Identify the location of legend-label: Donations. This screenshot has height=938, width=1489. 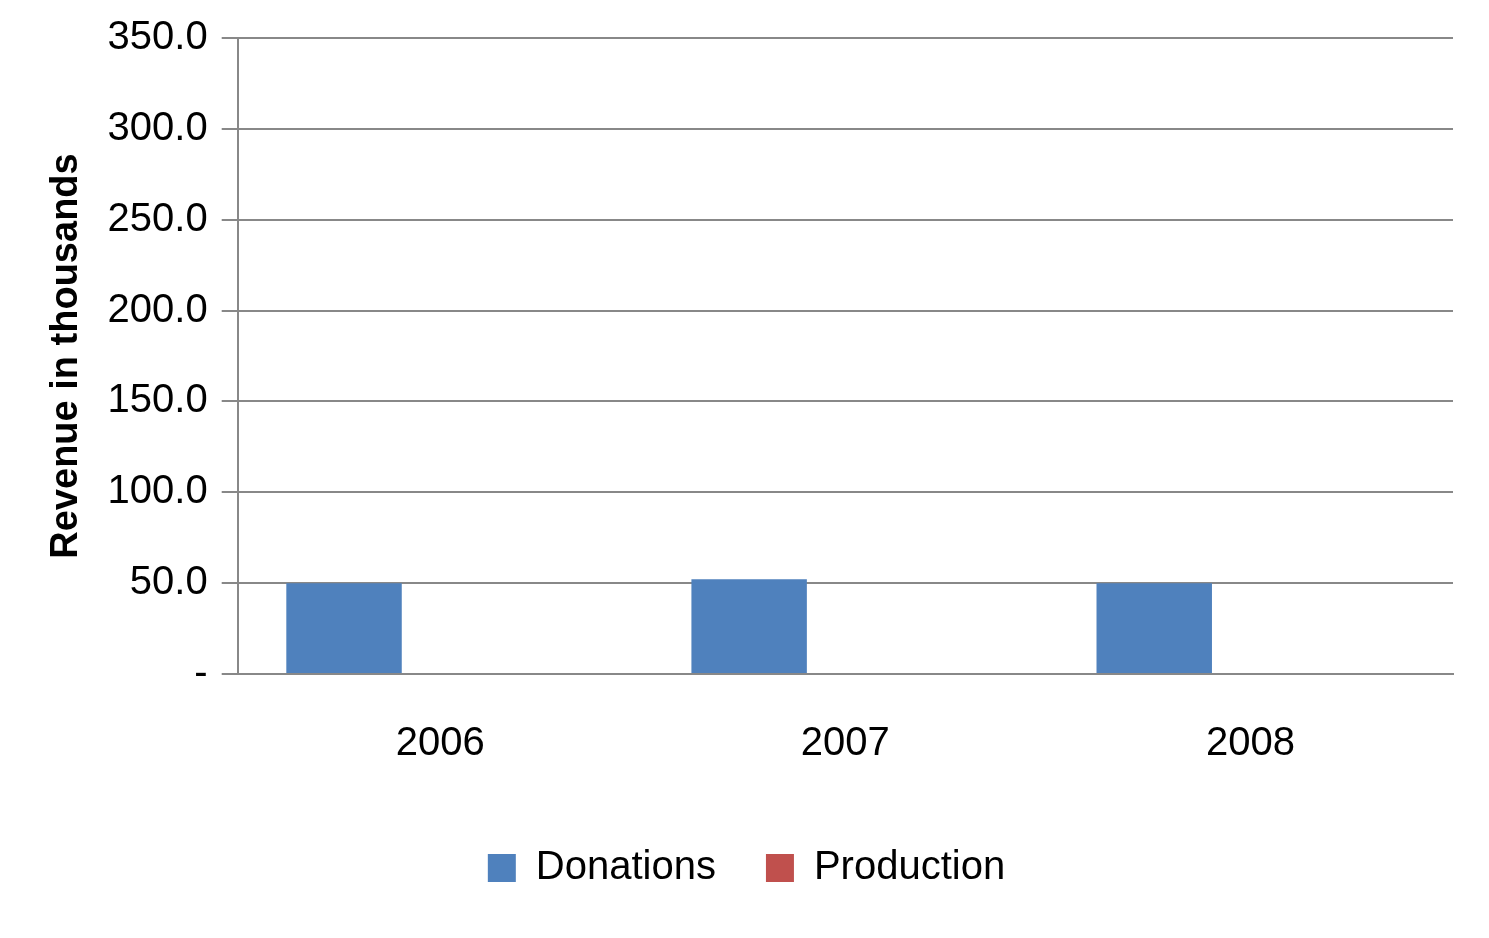
(625, 865).